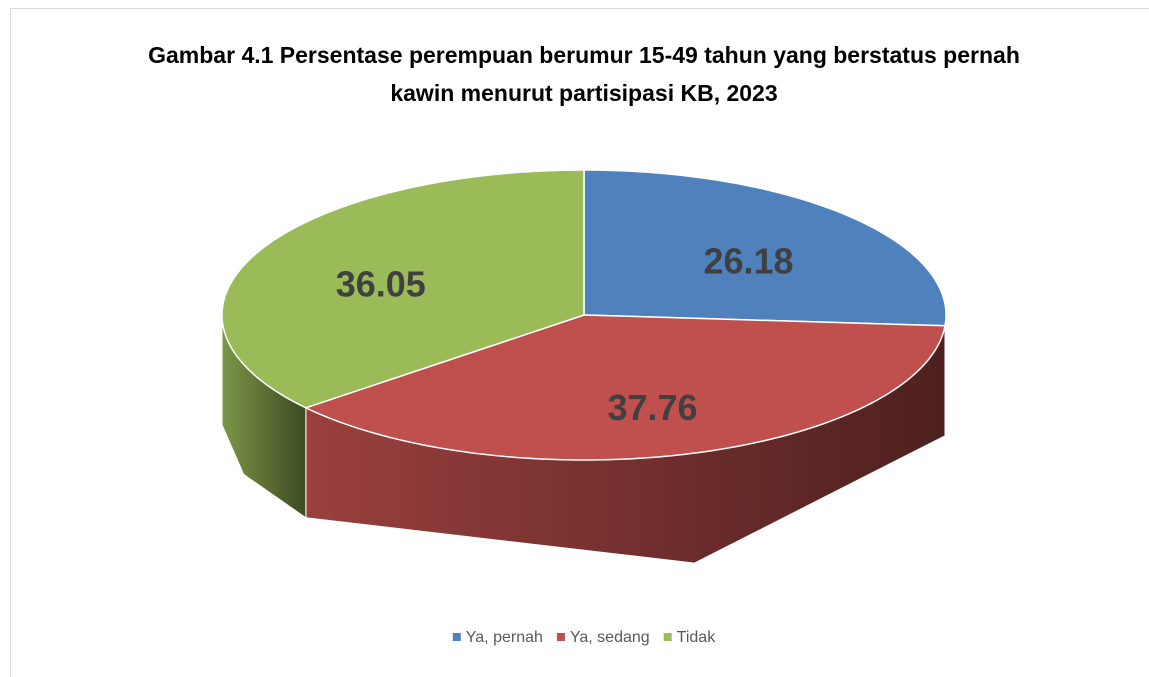  I want to click on legend-label: Ya, sedang, so click(610, 637).